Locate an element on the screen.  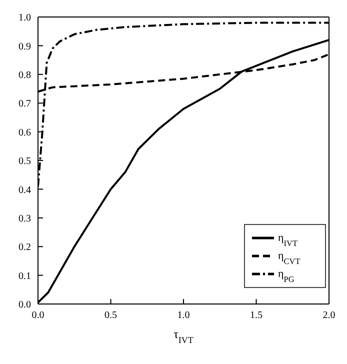
x-tick-label: 0.5 is located at coordinates (110, 316).